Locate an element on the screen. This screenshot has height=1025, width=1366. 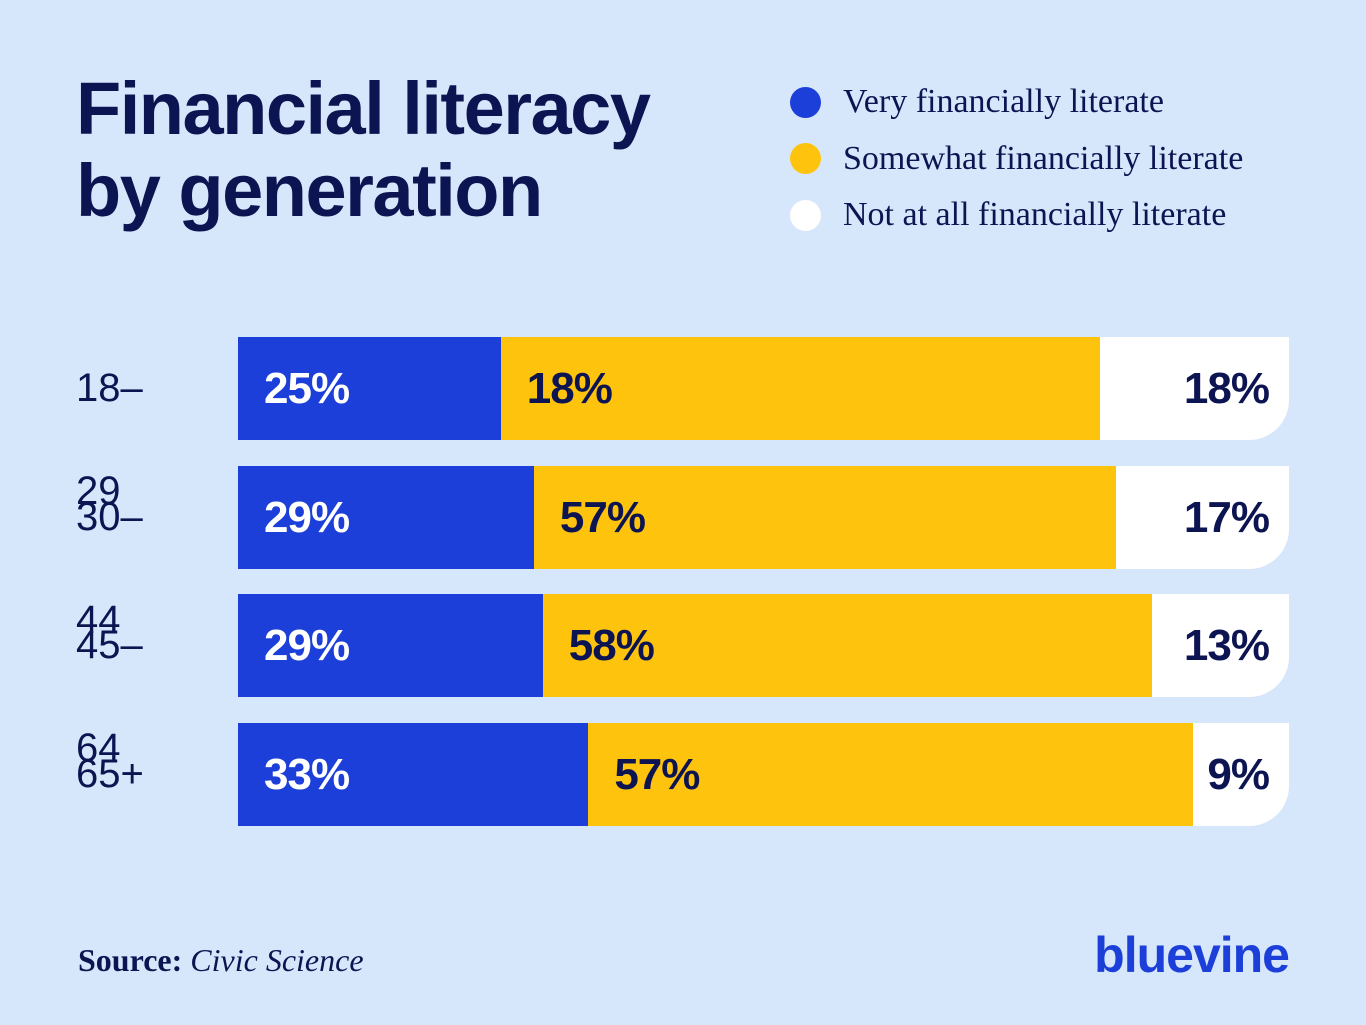
source-label: Source: is located at coordinates (130, 960).